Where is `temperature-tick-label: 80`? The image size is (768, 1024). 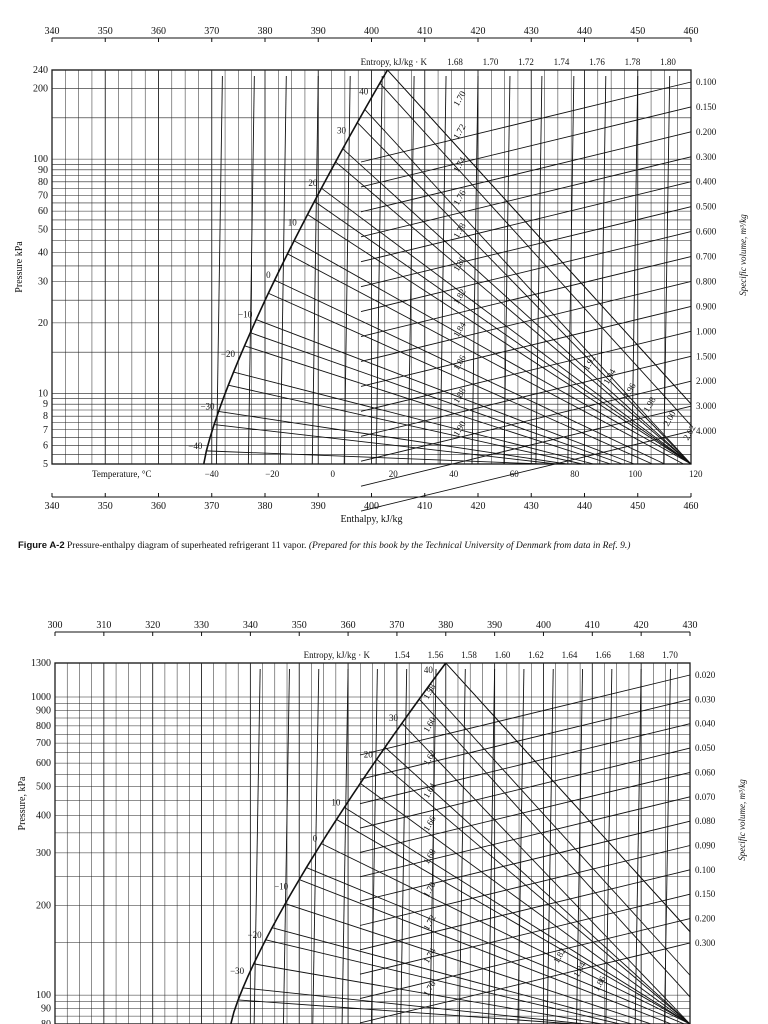
temperature-tick-label: 80 is located at coordinates (575, 474).